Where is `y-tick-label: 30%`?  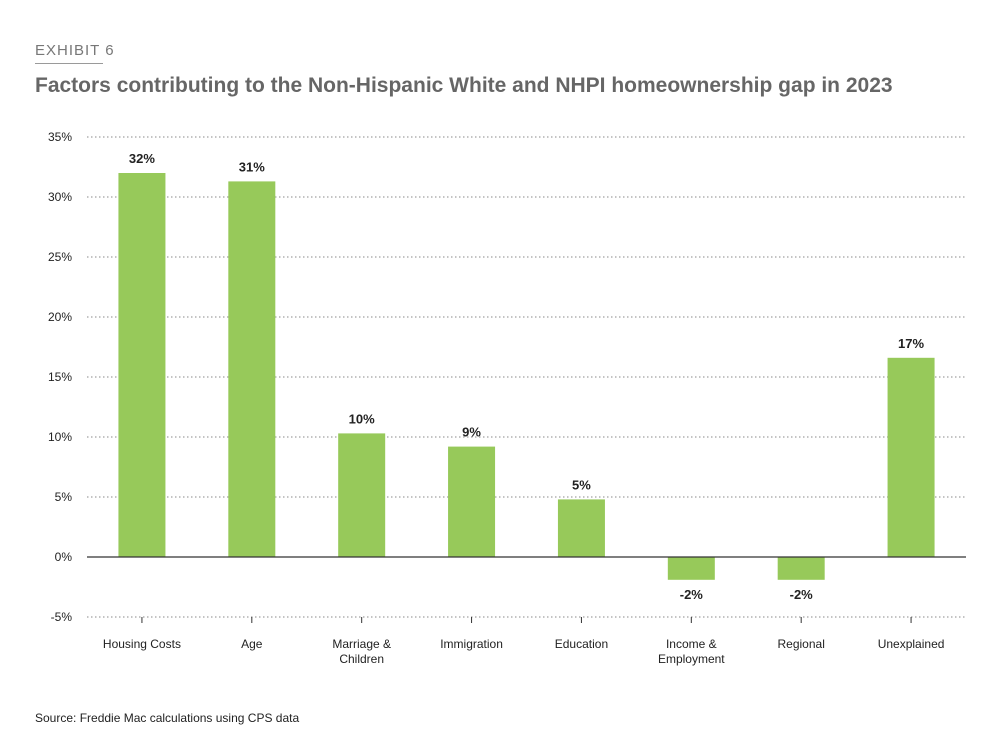
y-tick-label: 30% is located at coordinates (60, 197).